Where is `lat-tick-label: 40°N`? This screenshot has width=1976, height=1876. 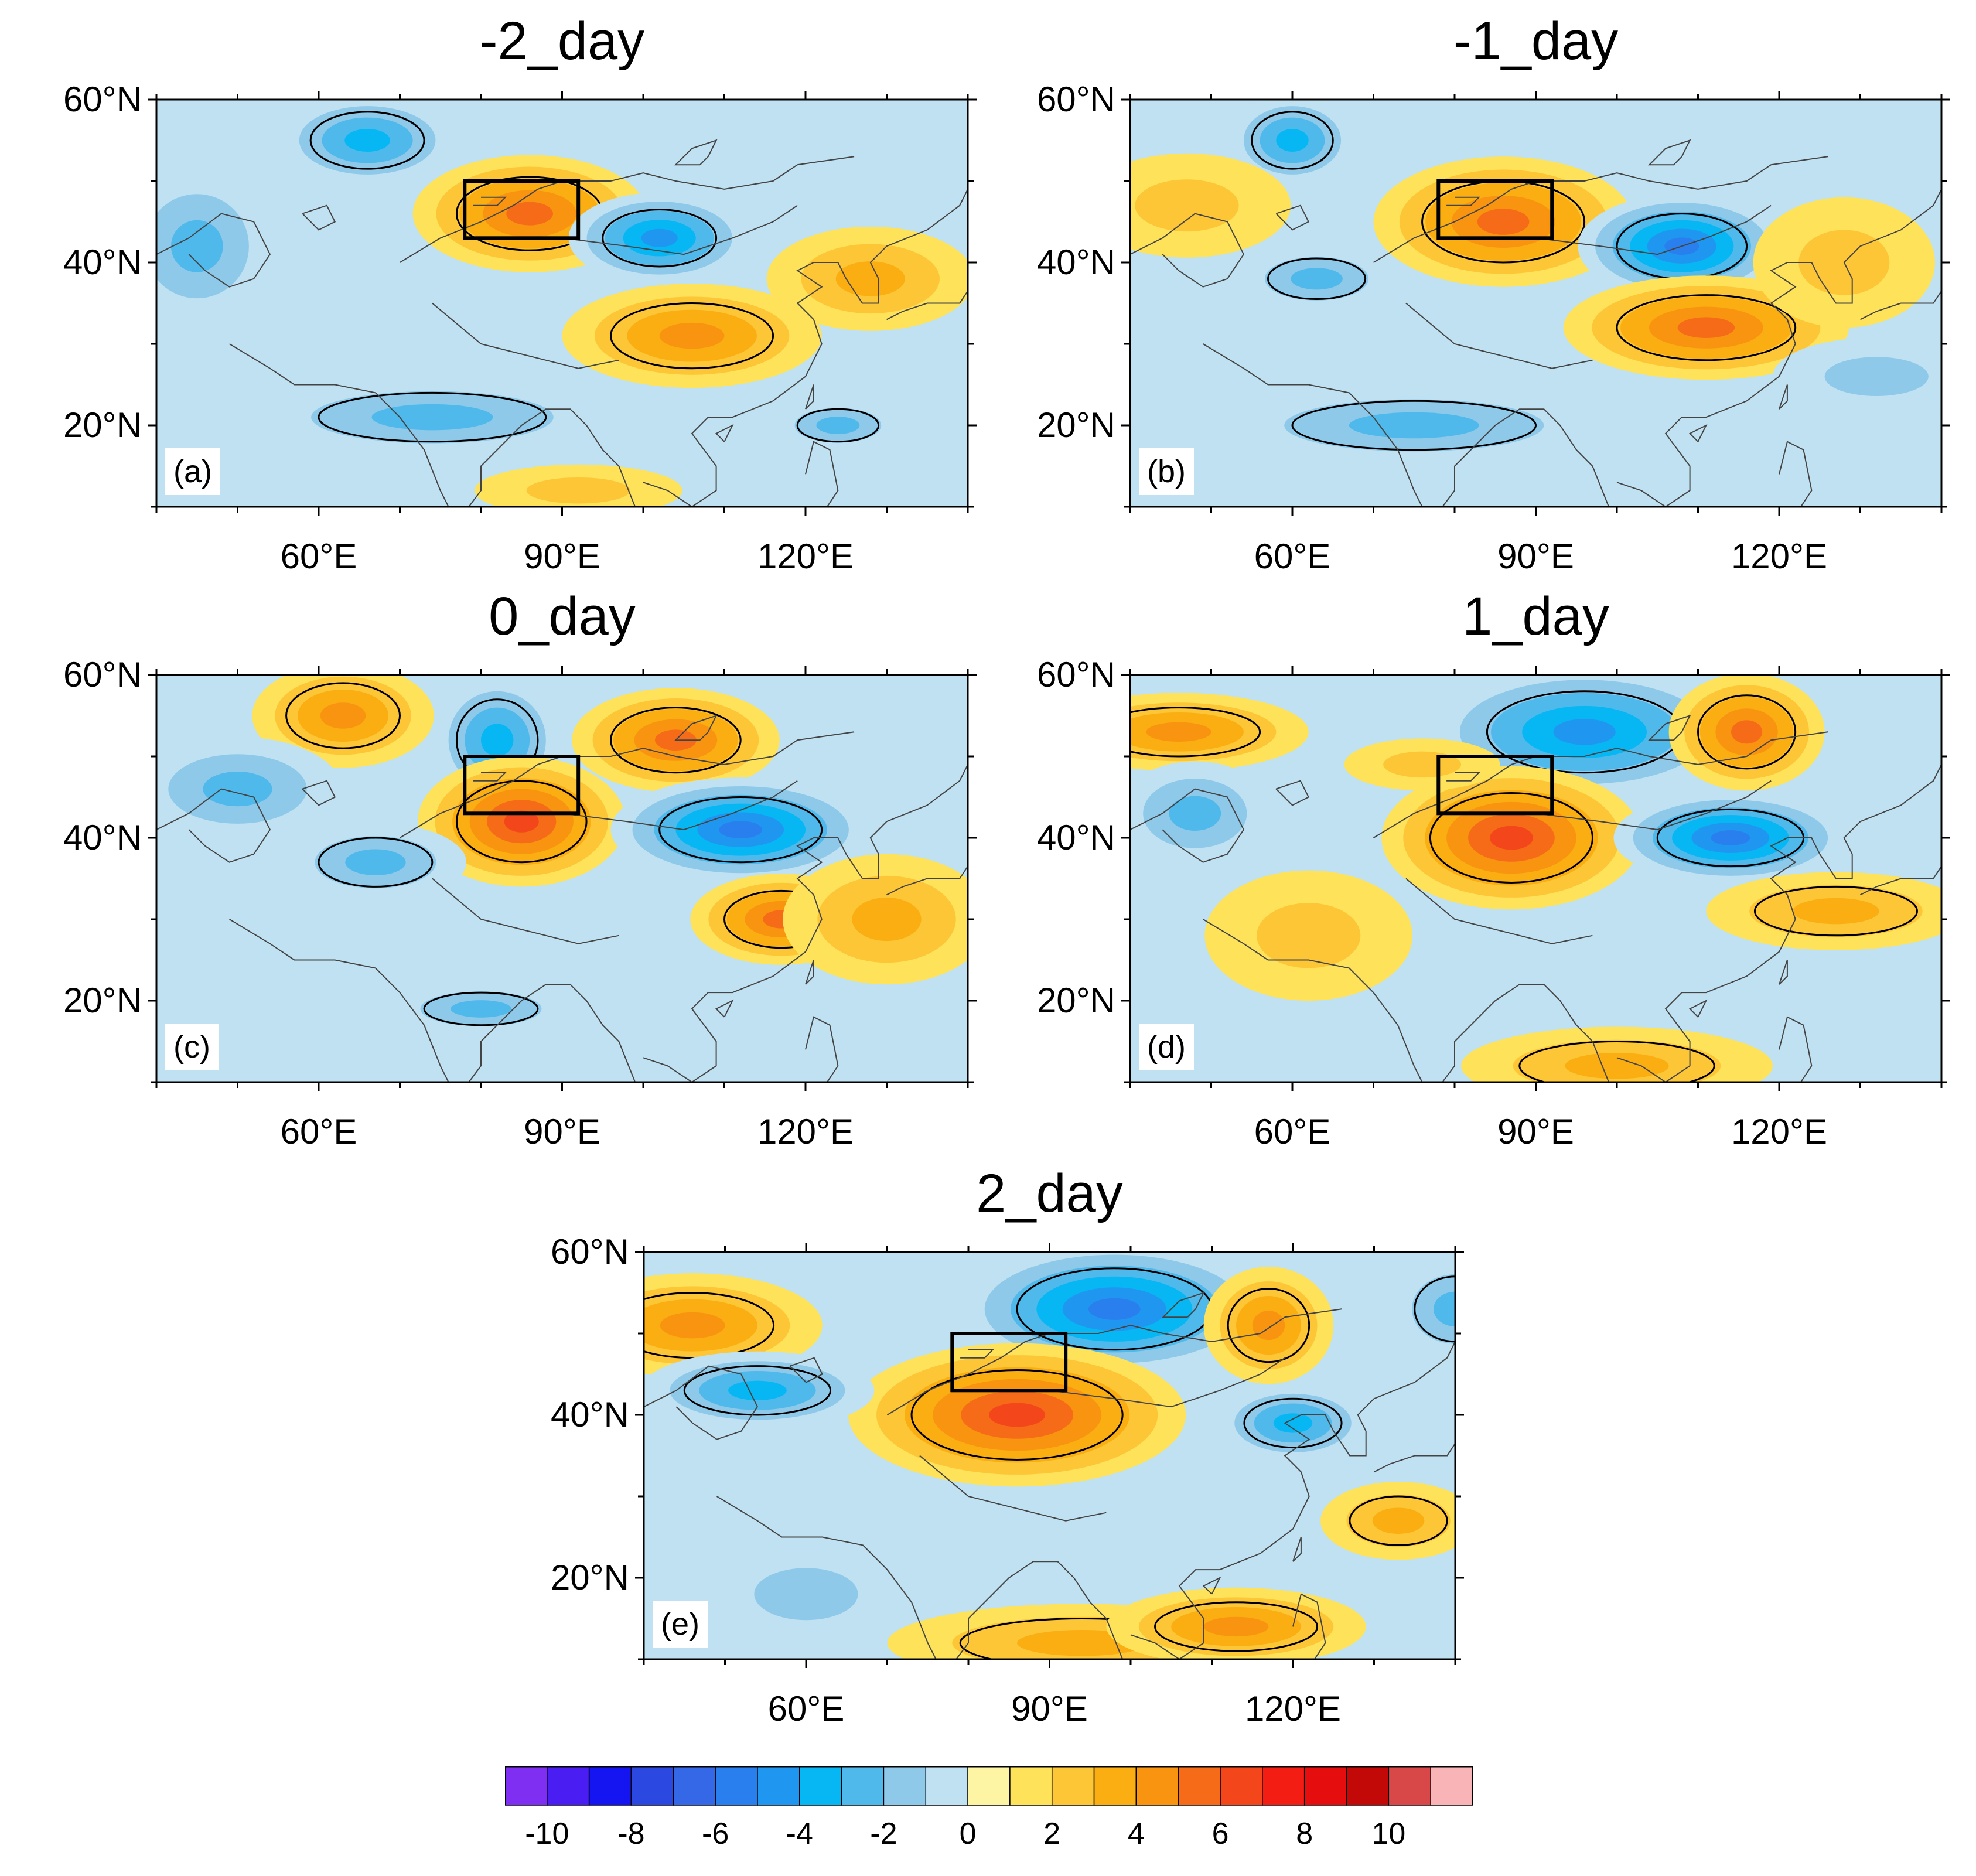
lat-tick-label: 40°N is located at coordinates (1075, 838).